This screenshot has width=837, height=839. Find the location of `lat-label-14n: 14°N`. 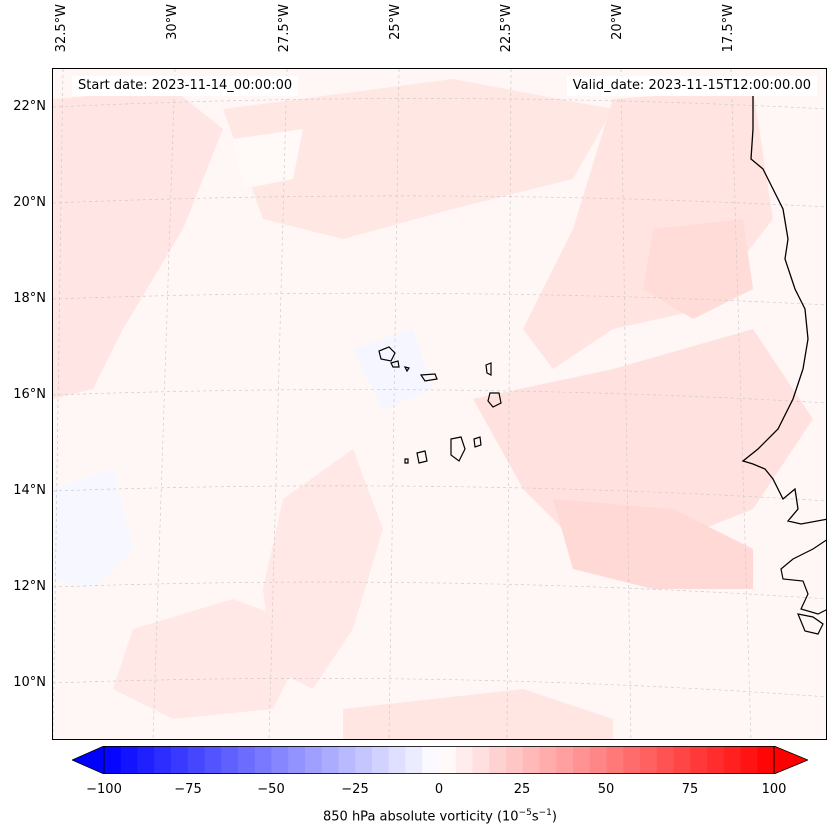

lat-label-14n: 14°N is located at coordinates (29, 490).